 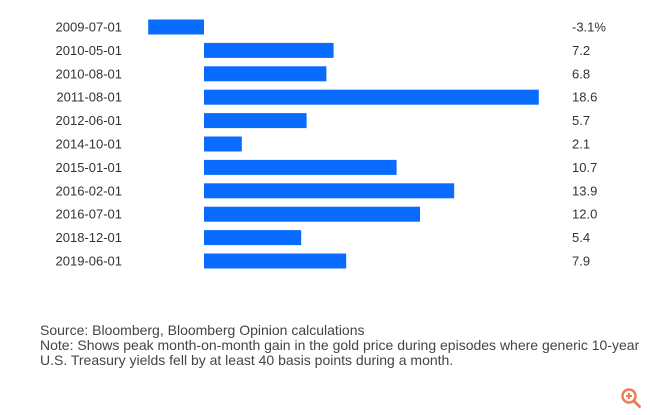 I want to click on category-label: 2012-06-01, so click(x=89, y=120).